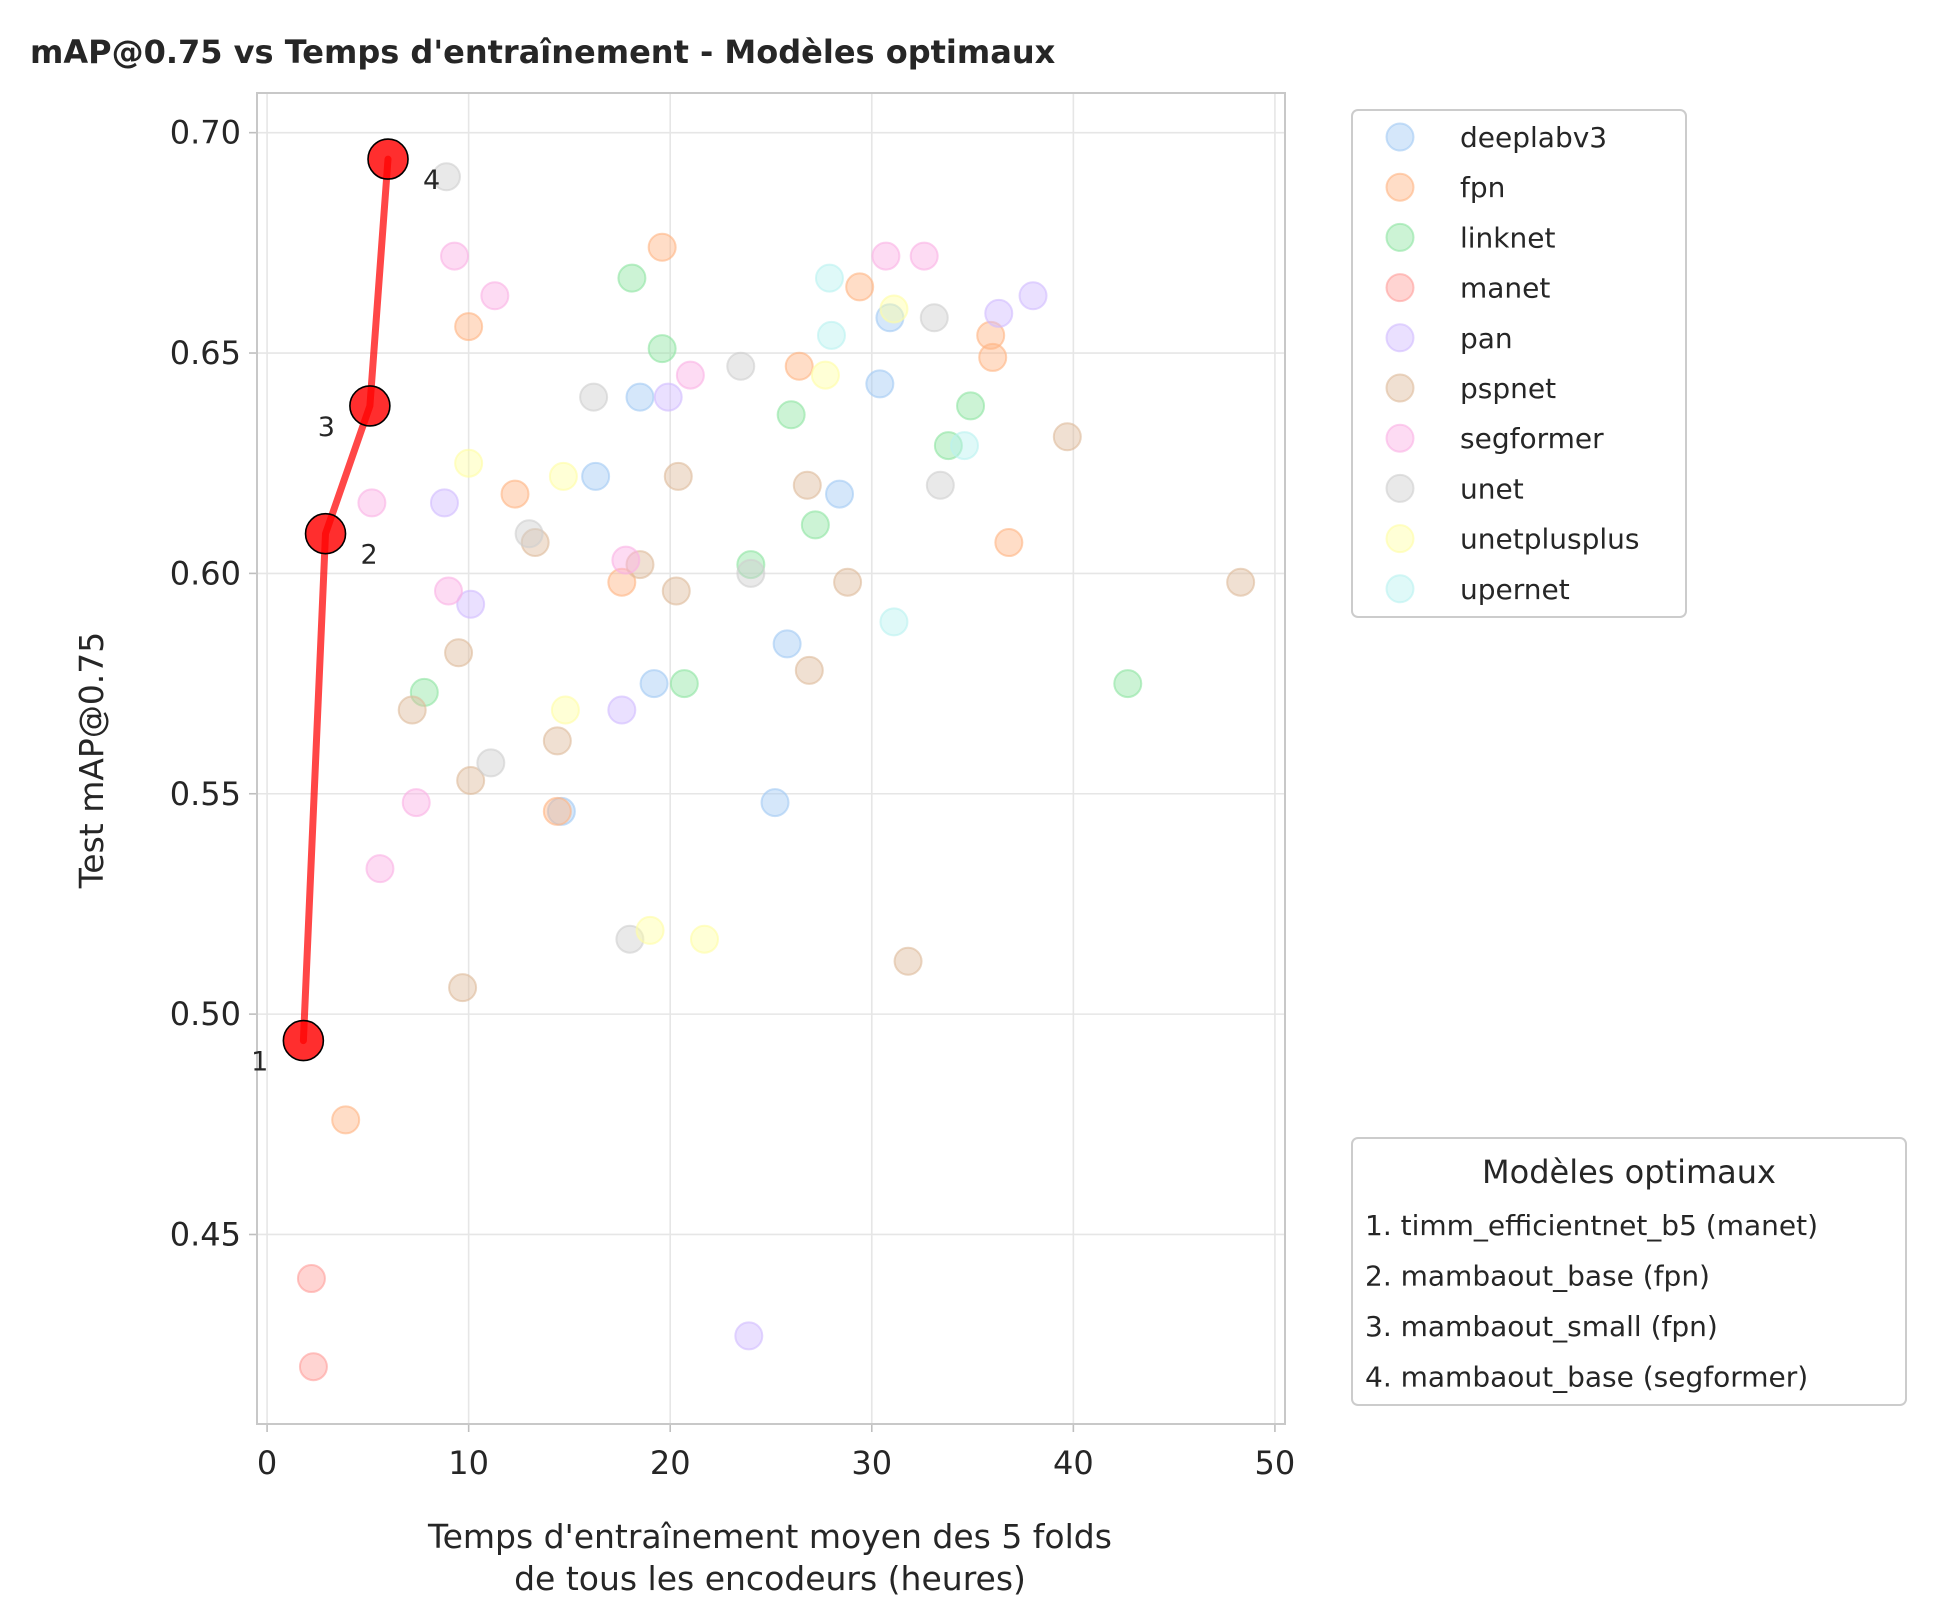  Describe the element at coordinates (205, 353) in the screenshot. I see `y-tick-label: 0.65` at that location.